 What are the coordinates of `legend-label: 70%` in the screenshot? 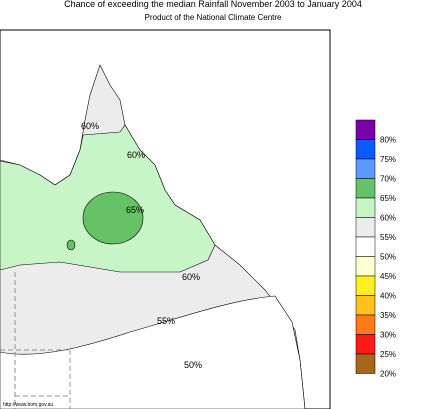 It's located at (388, 179).